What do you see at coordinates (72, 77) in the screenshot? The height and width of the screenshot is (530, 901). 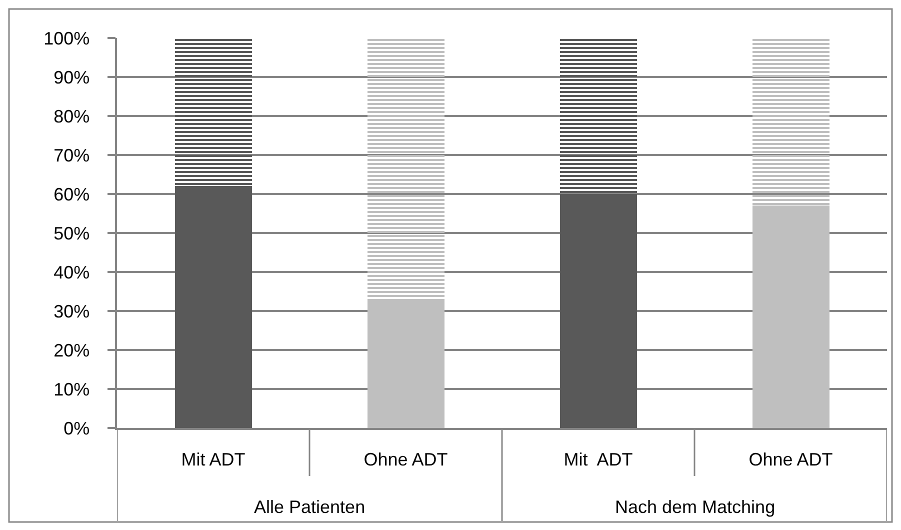 I see `y-tick-label: 90%` at bounding box center [72, 77].